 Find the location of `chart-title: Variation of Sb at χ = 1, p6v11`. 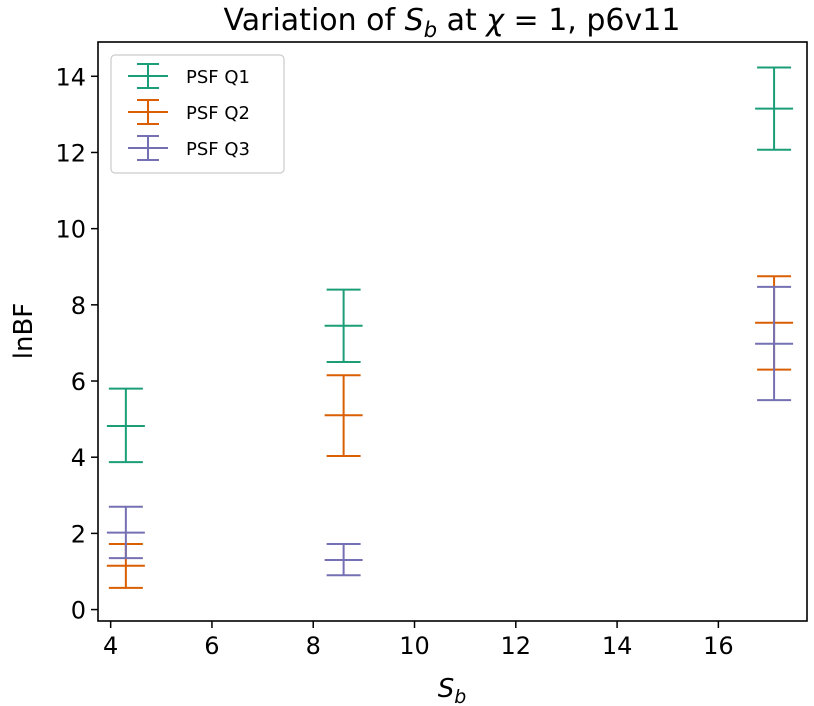

chart-title: Variation of Sb at χ = 1, p6v11 is located at coordinates (452, 22).